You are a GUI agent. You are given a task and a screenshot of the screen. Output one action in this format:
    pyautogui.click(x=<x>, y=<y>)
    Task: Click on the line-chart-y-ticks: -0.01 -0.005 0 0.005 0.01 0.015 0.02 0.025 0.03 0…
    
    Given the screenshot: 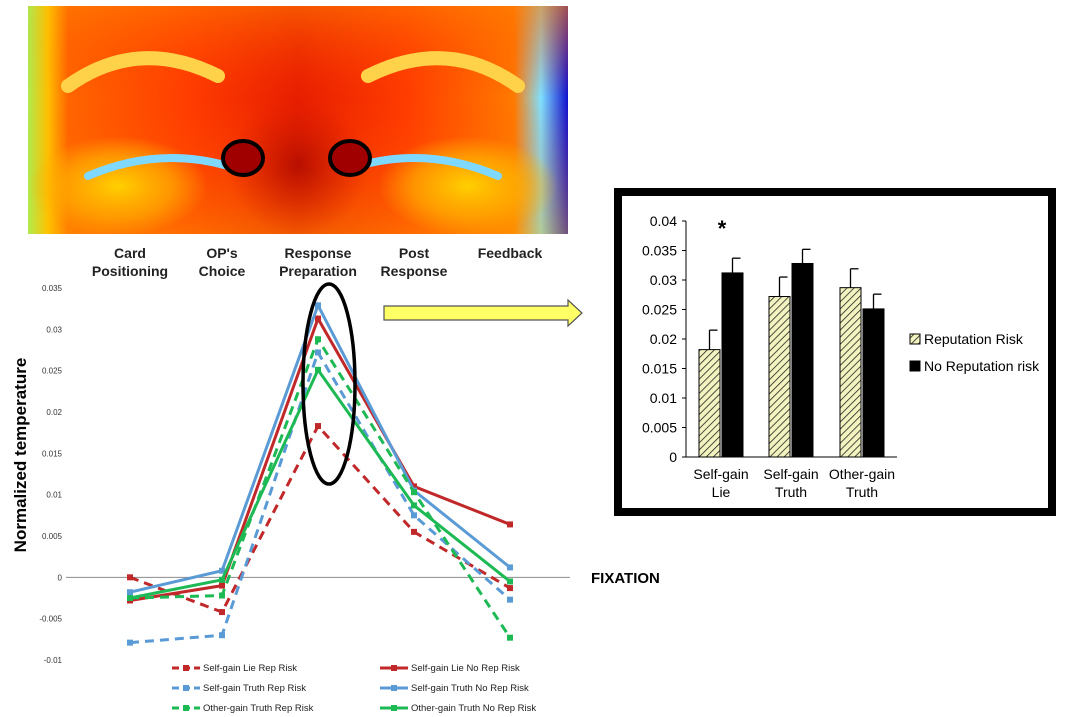 What is the action you would take?
    pyautogui.click(x=50, y=474)
    